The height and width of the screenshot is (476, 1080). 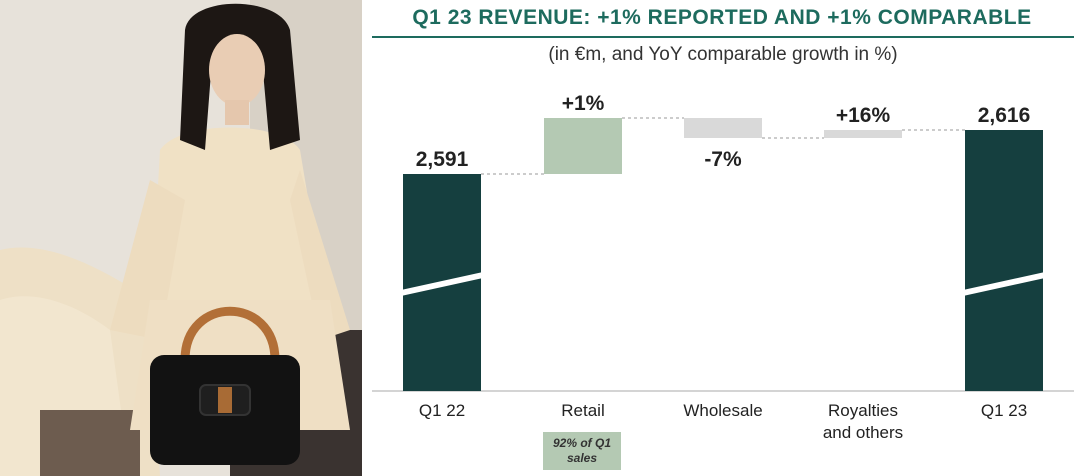 What do you see at coordinates (583, 146) in the screenshot?
I see `bar-retail` at bounding box center [583, 146].